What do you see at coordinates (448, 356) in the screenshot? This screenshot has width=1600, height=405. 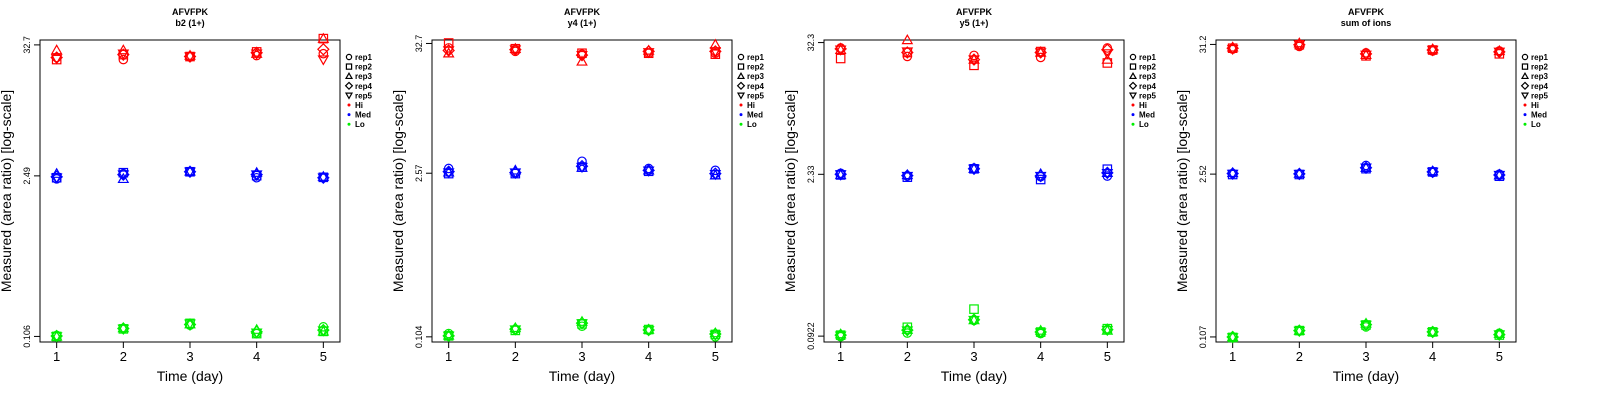 I see `x-tick-label: 1` at bounding box center [448, 356].